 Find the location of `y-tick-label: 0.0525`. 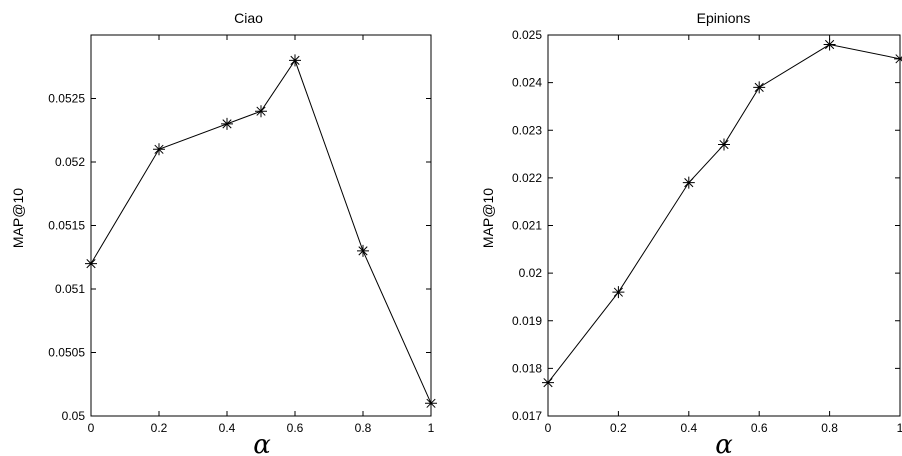

y-tick-label: 0.0525 is located at coordinates (66, 99).